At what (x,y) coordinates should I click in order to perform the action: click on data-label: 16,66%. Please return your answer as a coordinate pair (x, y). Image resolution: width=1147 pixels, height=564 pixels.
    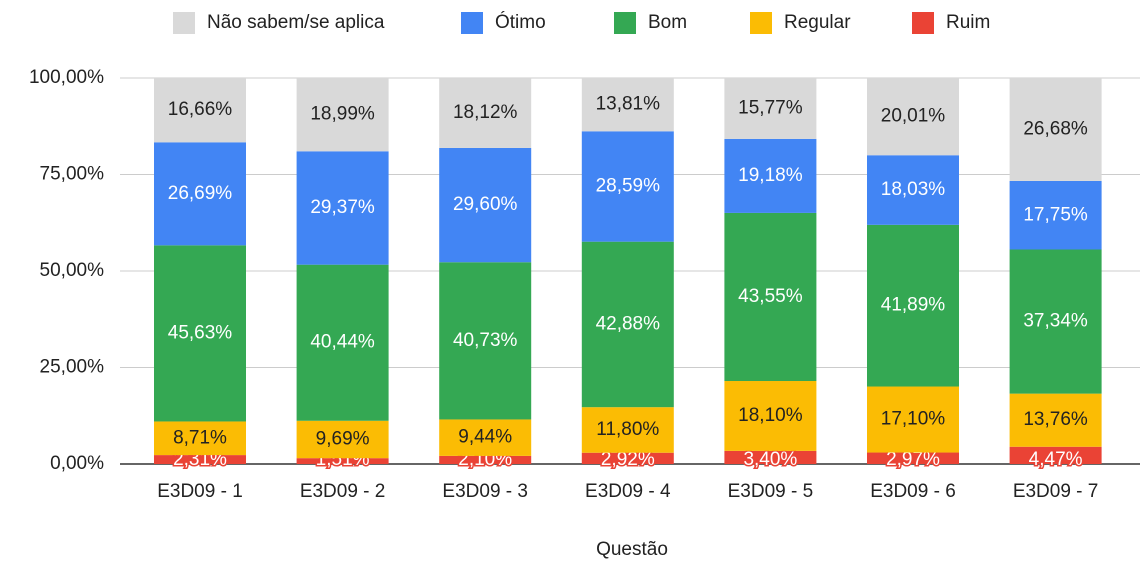
    Looking at the image, I should click on (200, 109).